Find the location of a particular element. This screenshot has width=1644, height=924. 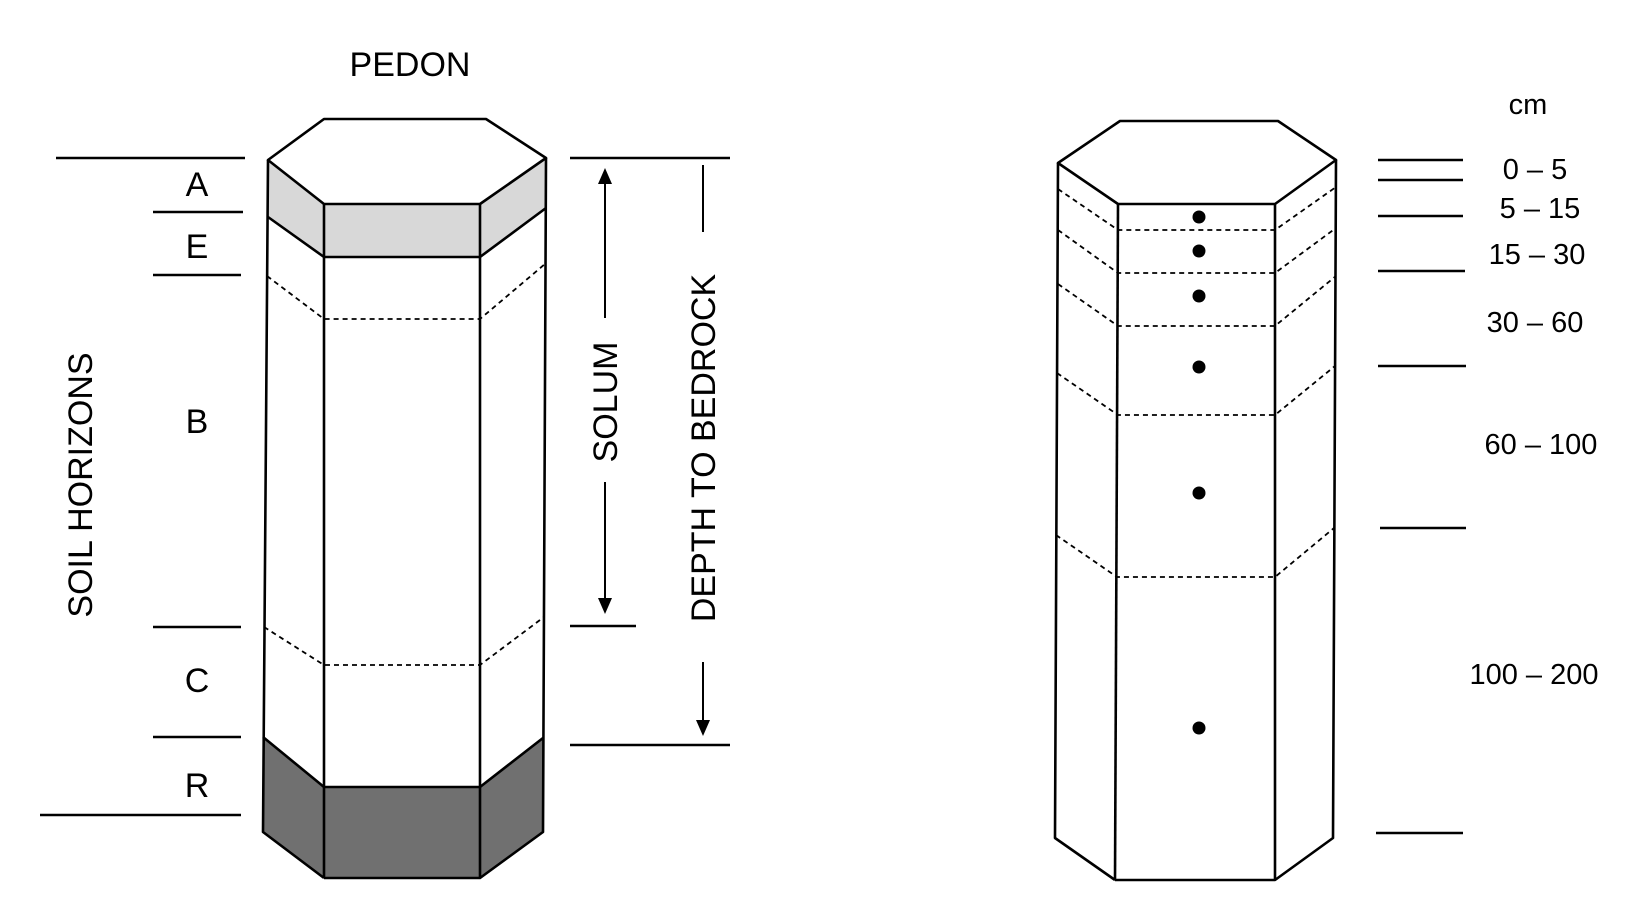

sampling-prism is located at coordinates (1195, 500).